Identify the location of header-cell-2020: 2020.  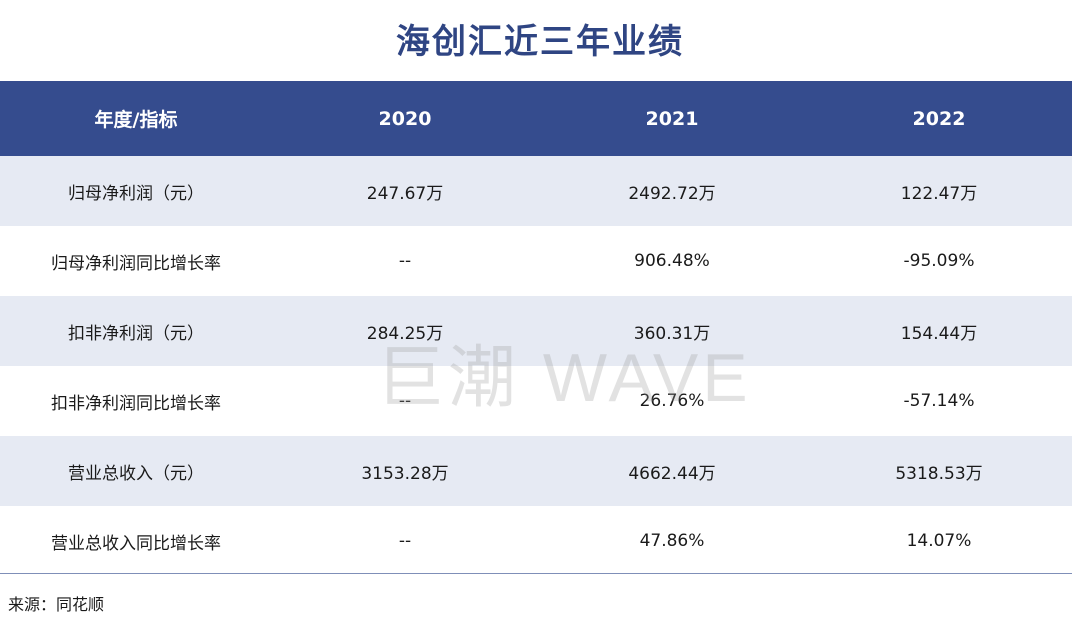
(405, 118).